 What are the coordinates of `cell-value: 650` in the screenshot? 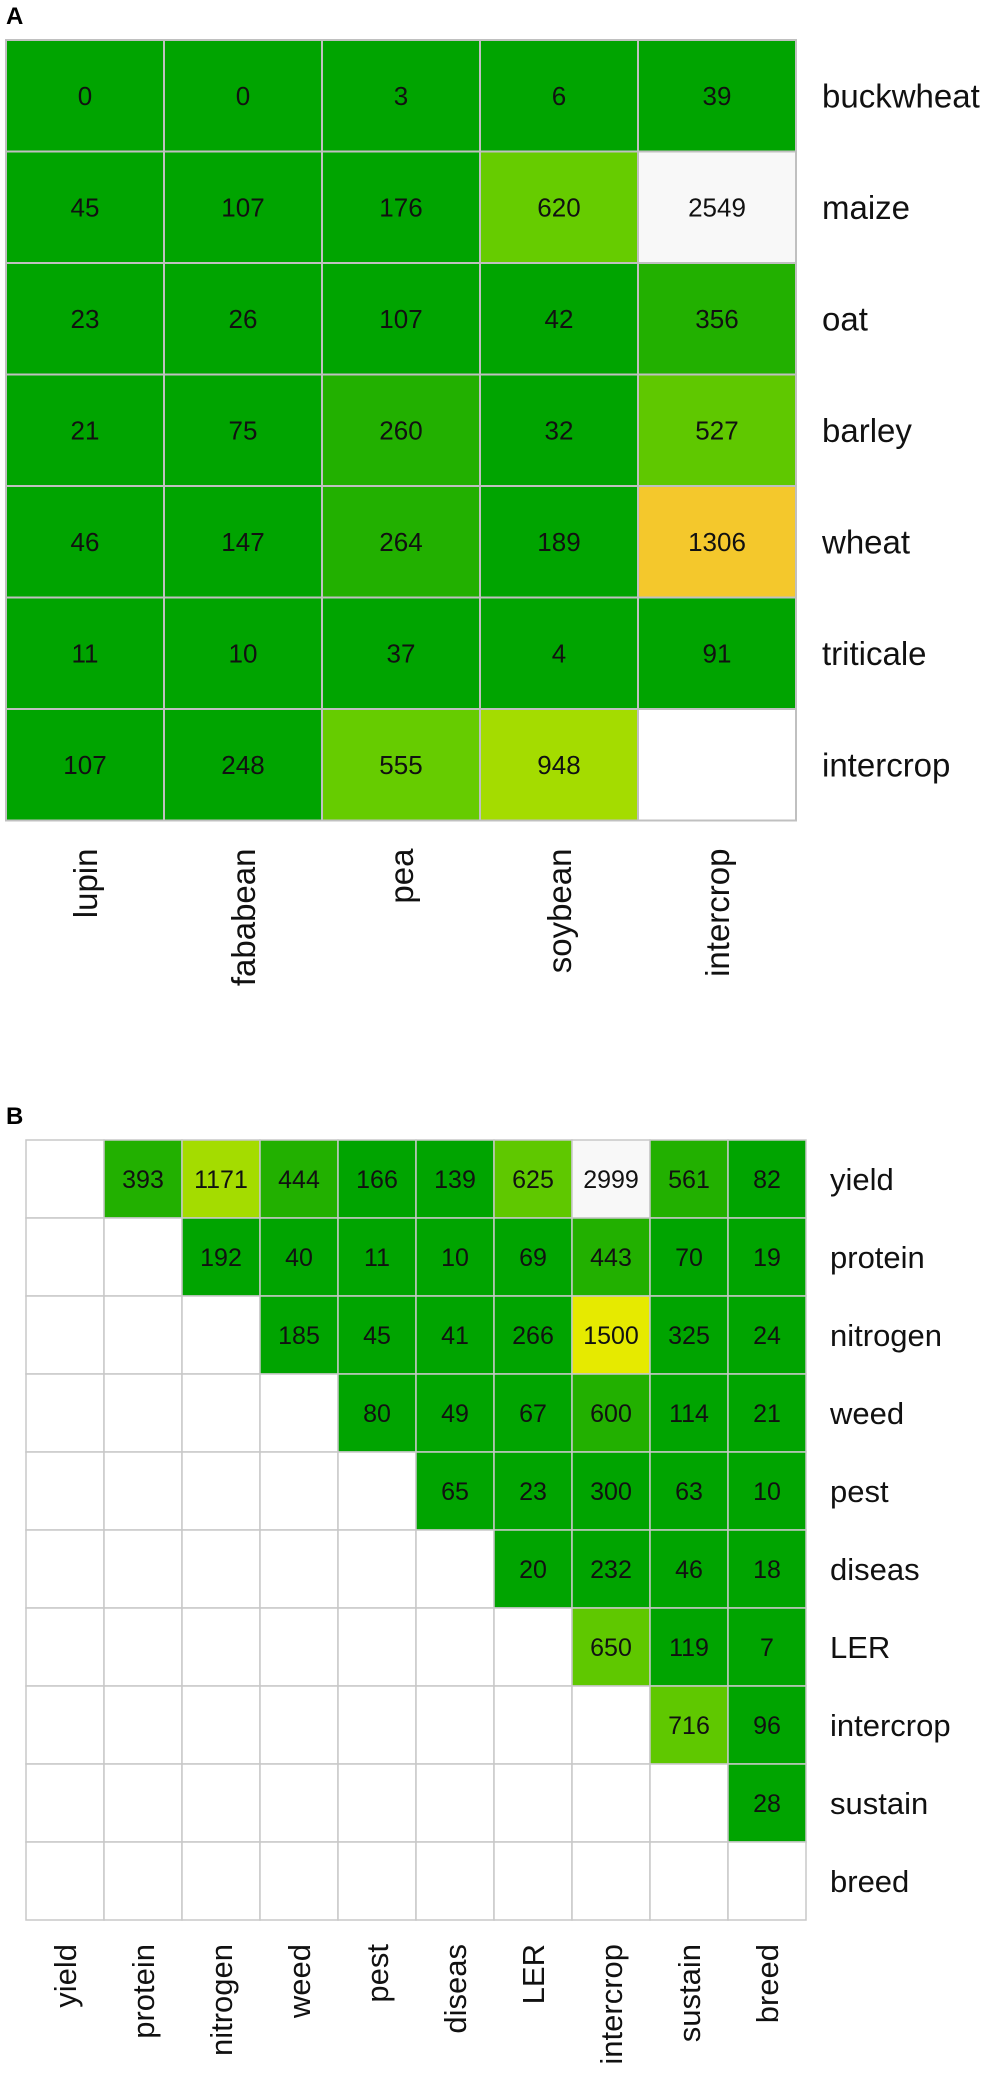 It's located at (611, 1648).